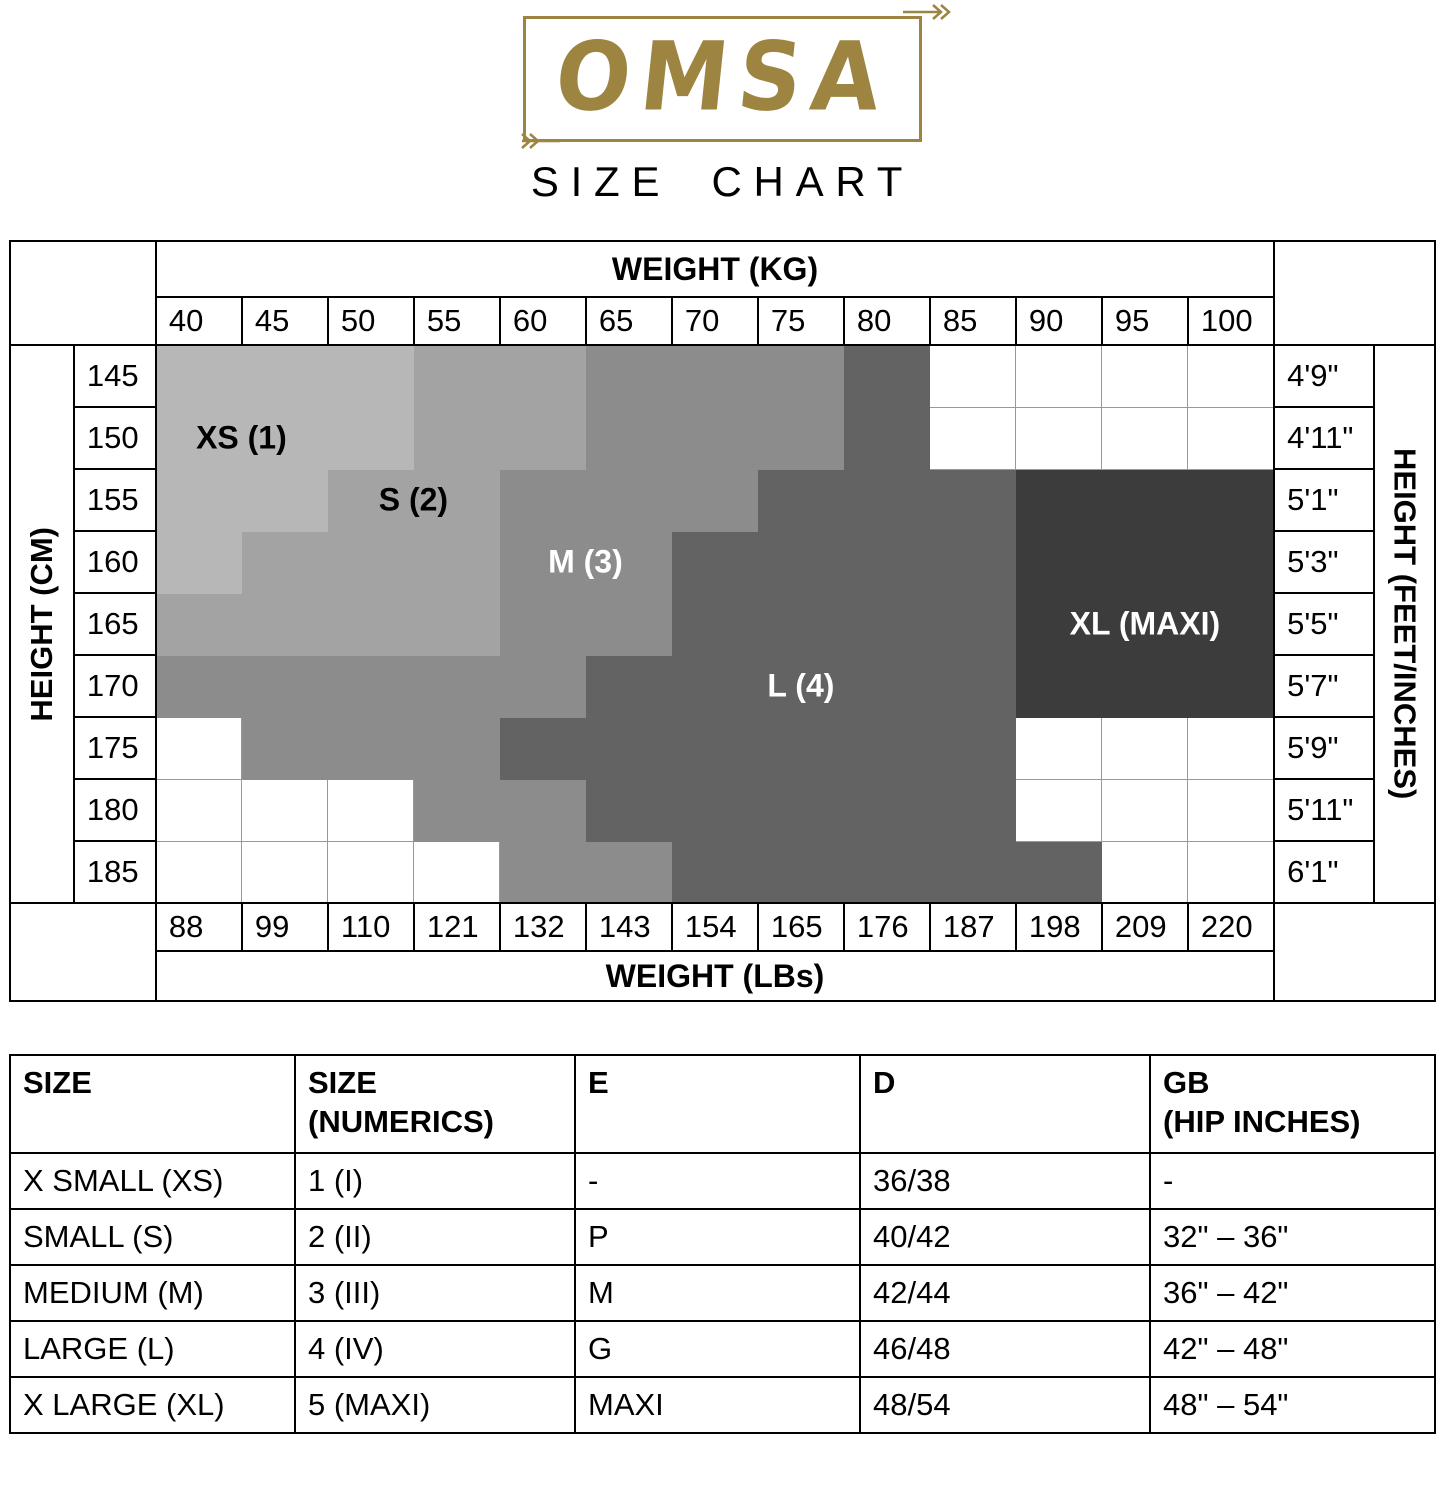  Describe the element at coordinates (435, 1181) in the screenshot. I see `size-table-cell: 1 (I)` at that location.